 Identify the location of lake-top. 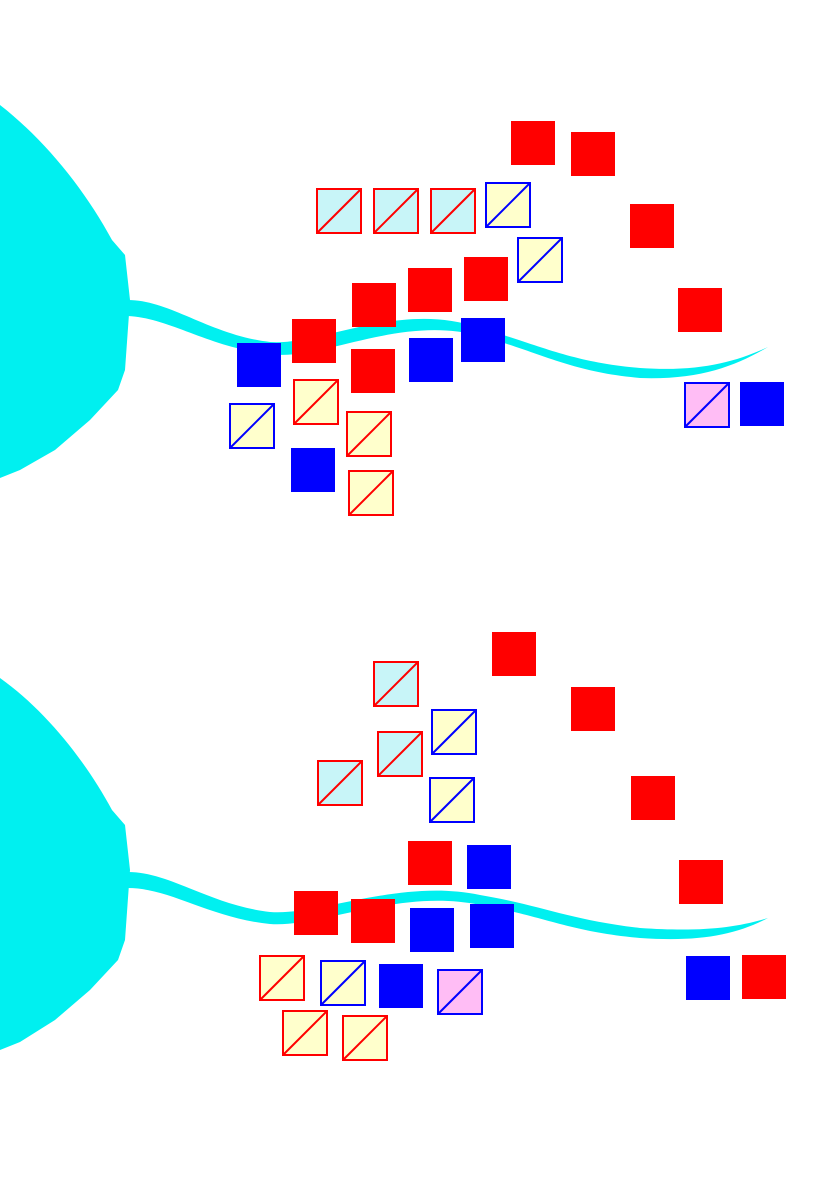
(65, 291).